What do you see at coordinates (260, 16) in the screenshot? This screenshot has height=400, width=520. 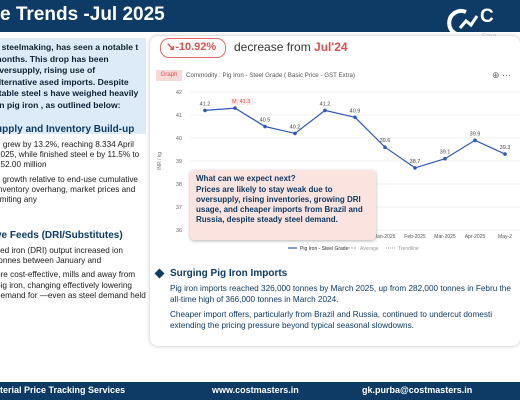 I see `header-bar` at bounding box center [260, 16].